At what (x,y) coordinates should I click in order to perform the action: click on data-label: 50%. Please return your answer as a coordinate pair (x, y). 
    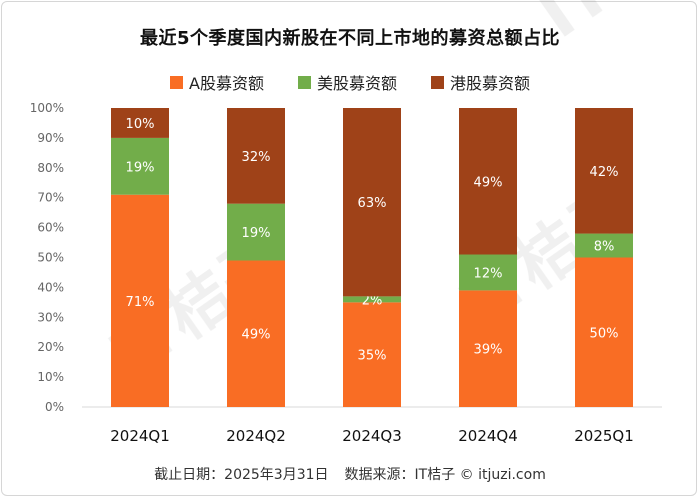
    Looking at the image, I should click on (604, 333).